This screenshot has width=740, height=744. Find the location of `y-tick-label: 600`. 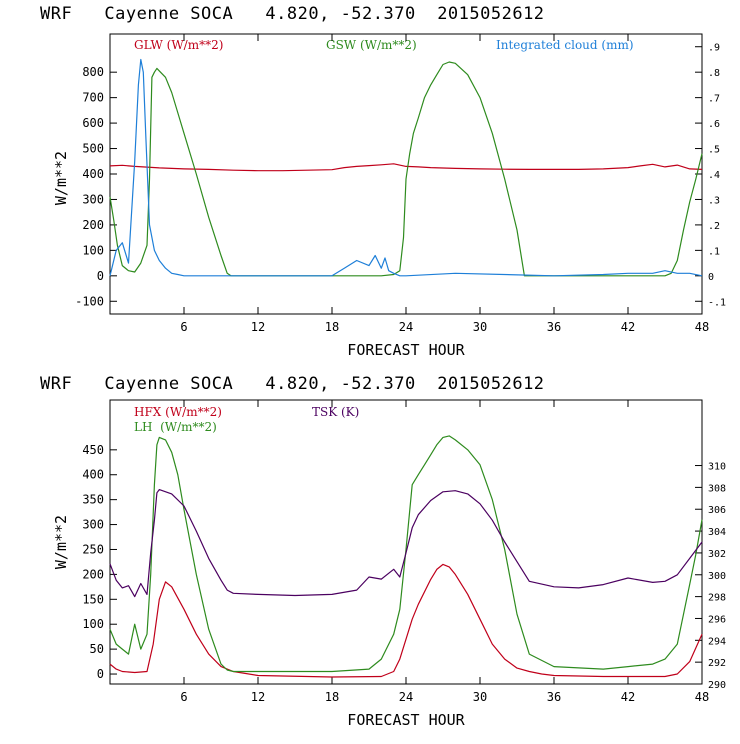

y-tick-label: 600 is located at coordinates (93, 123).